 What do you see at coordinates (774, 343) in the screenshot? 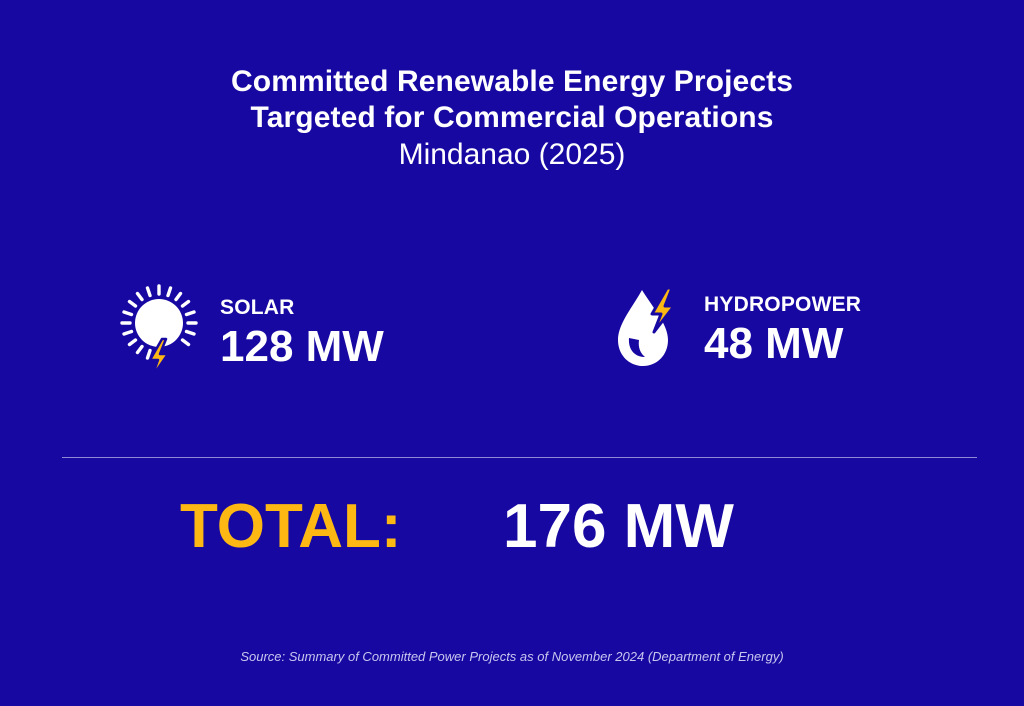
I see `hydro-value: 48 MW` at bounding box center [774, 343].